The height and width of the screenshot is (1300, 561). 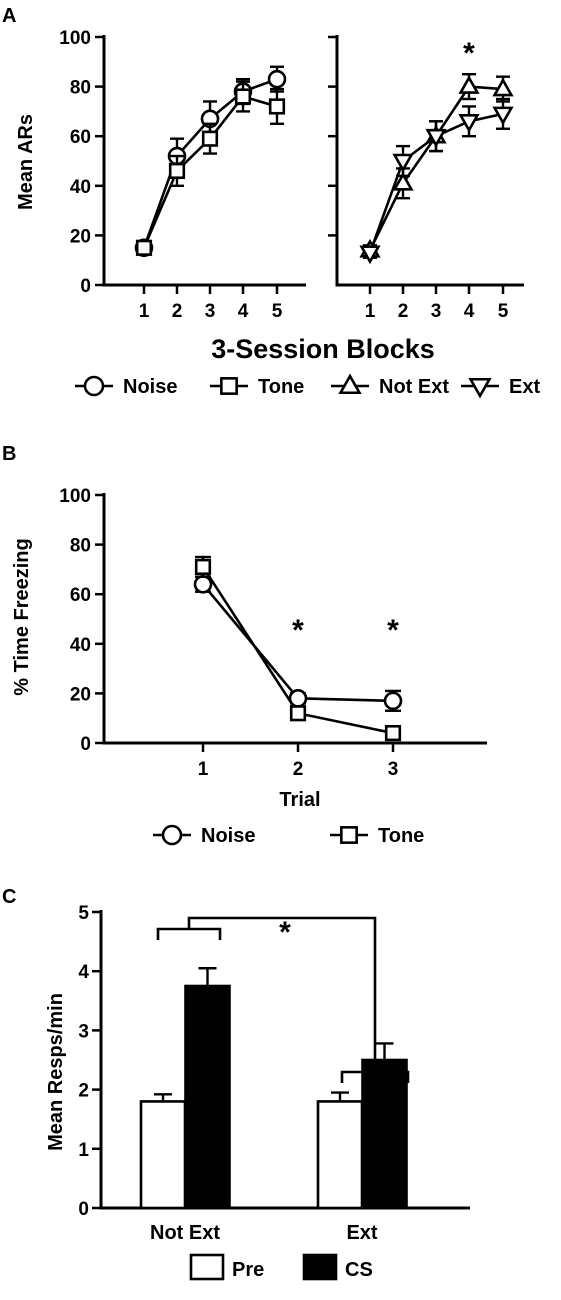 What do you see at coordinates (80, 88) in the screenshot?
I see `panel-a-left-y-tick-label-80: 80` at bounding box center [80, 88].